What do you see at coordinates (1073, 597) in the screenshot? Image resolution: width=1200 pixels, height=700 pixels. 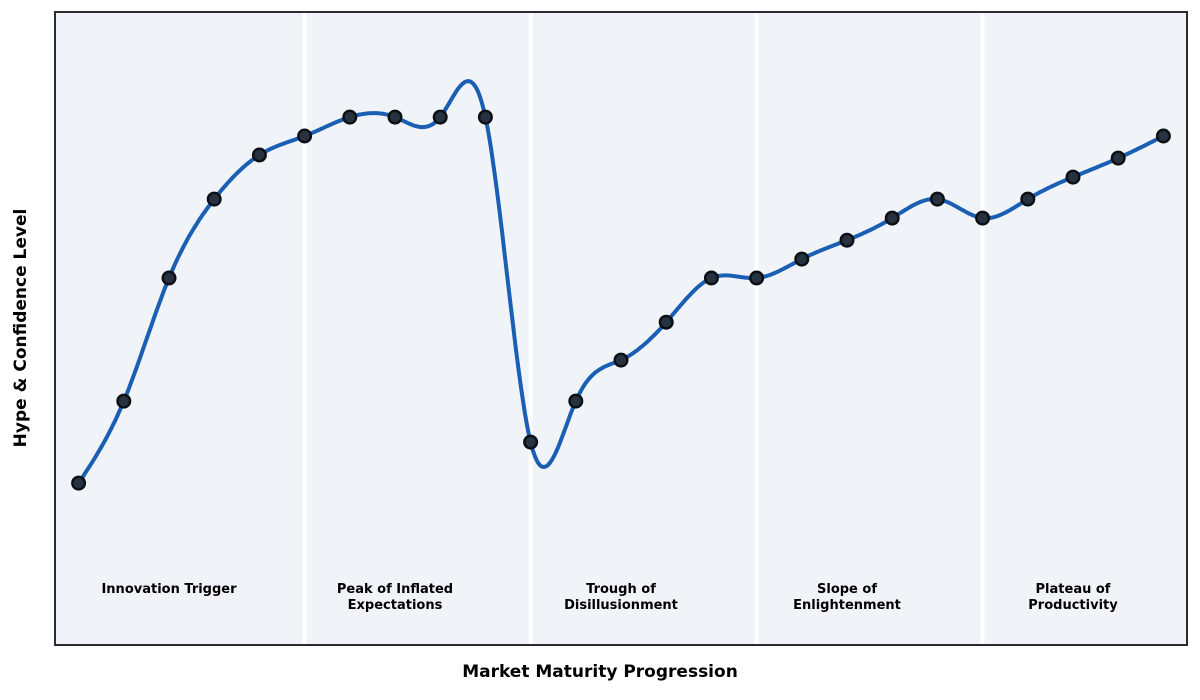 I see `phase-label-plateau-of-productivity: Plateau of Productivity` at bounding box center [1073, 597].